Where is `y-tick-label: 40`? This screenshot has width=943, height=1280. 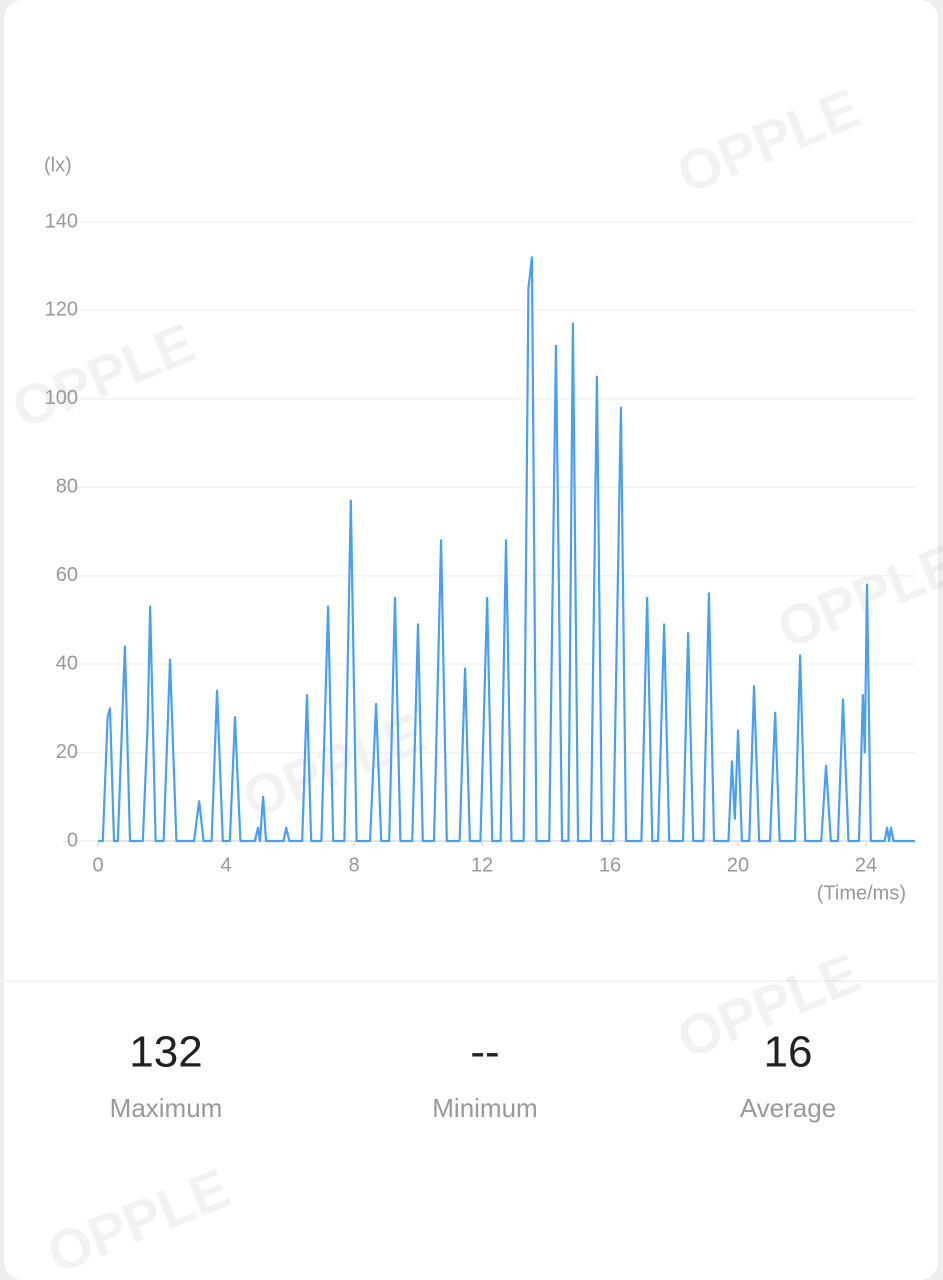
y-tick-label: 40 is located at coordinates (67, 663).